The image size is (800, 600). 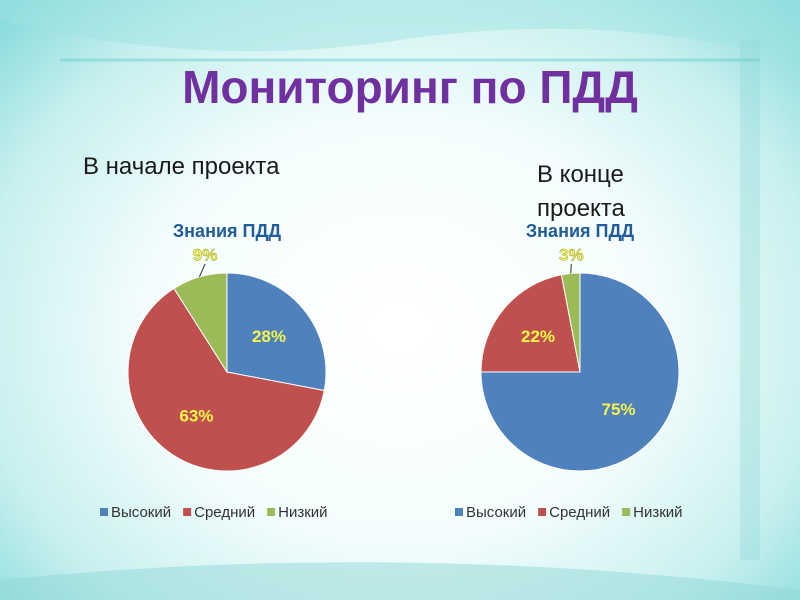 What do you see at coordinates (538, 336) in the screenshot?
I see `data-label: 22%` at bounding box center [538, 336].